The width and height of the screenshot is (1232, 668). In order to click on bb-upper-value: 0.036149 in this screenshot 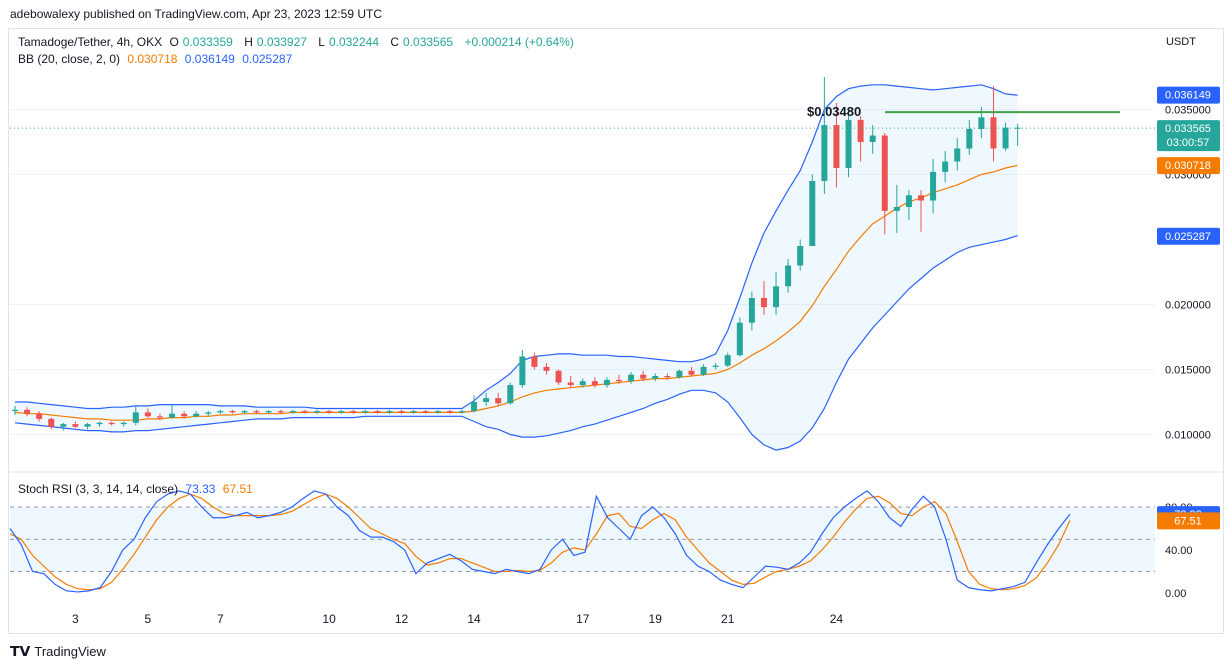, I will do `click(209, 59)`.